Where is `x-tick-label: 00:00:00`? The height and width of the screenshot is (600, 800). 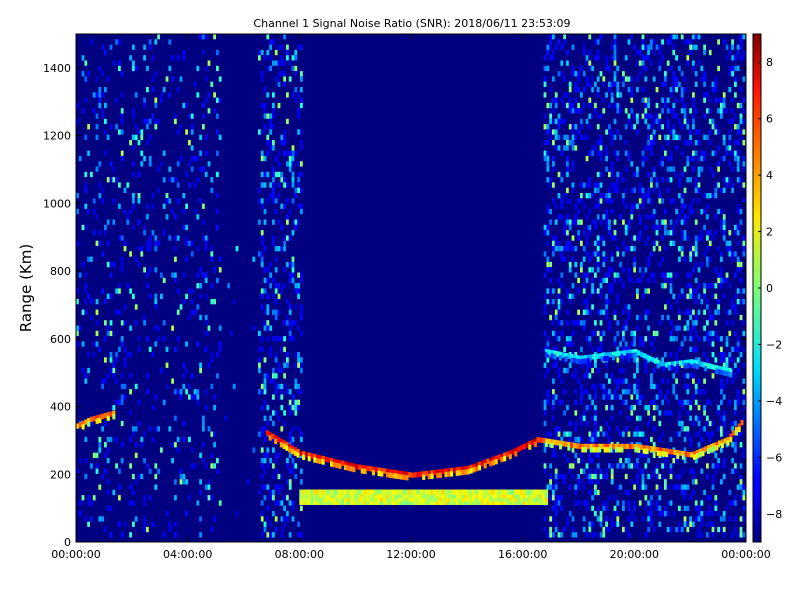 x-tick-label: 00:00:00 is located at coordinates (745, 554).